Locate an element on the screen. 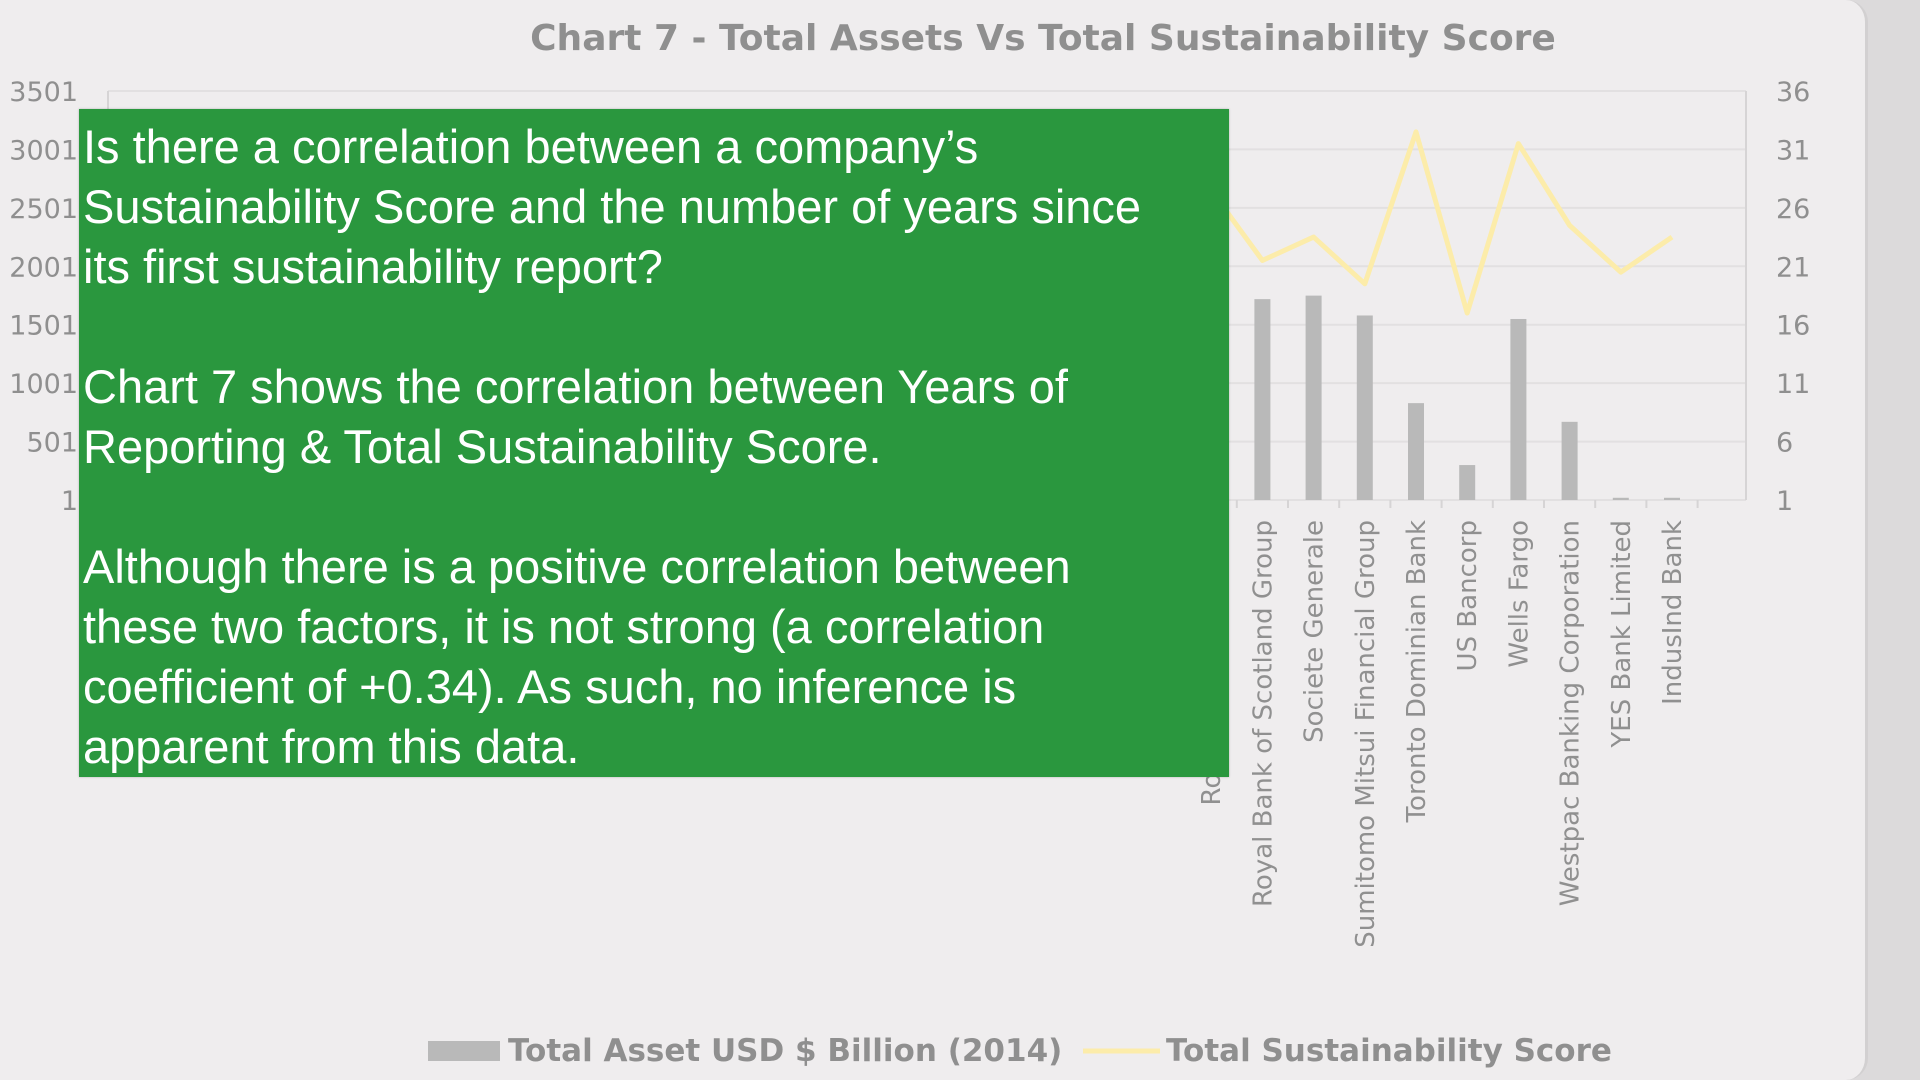 The image size is (1920, 1080). legend-line-label: Total Sustainability Score is located at coordinates (1389, 1051).